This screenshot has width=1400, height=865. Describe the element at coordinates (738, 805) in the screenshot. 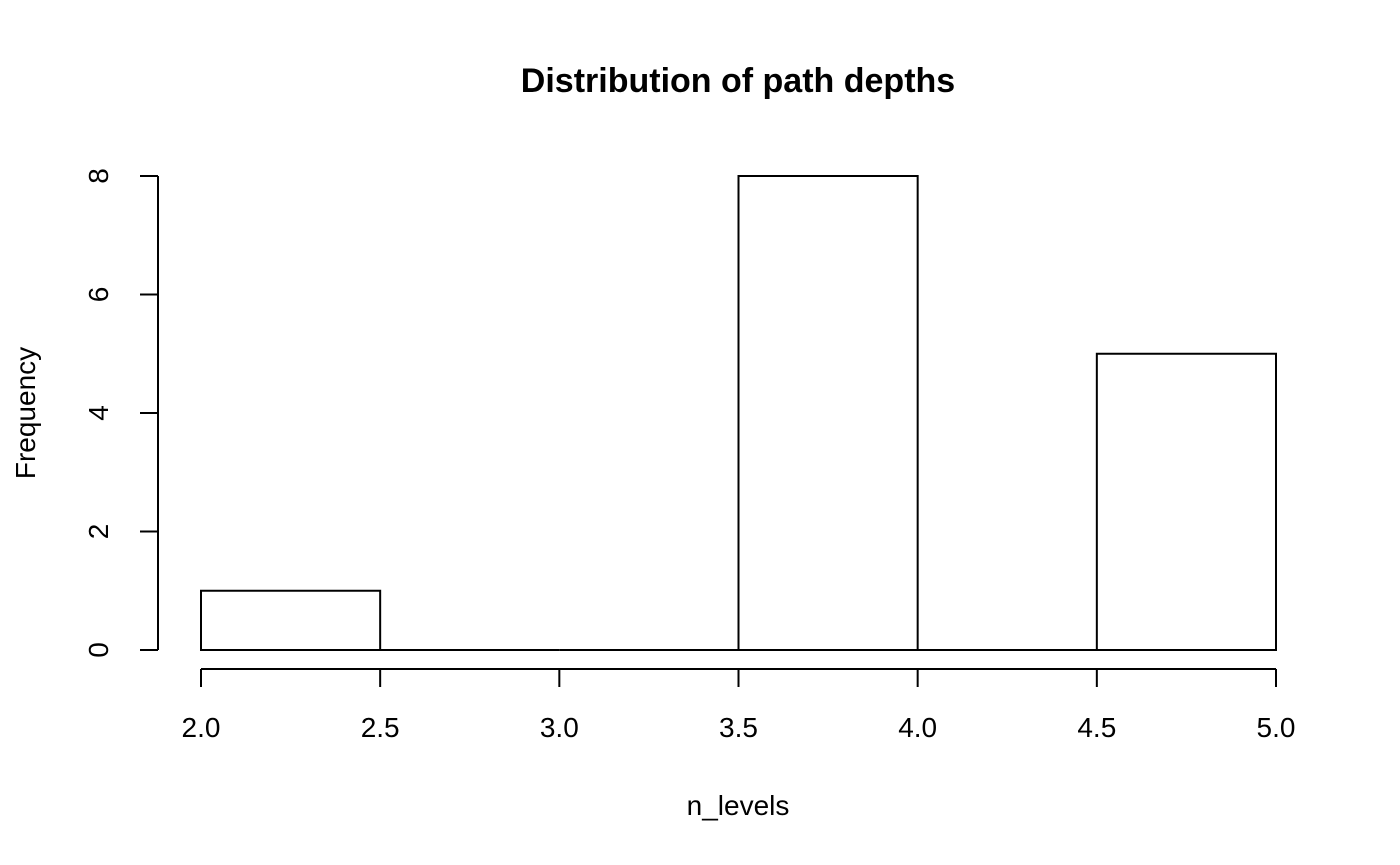

I see `x-axis-label: n_levels` at that location.